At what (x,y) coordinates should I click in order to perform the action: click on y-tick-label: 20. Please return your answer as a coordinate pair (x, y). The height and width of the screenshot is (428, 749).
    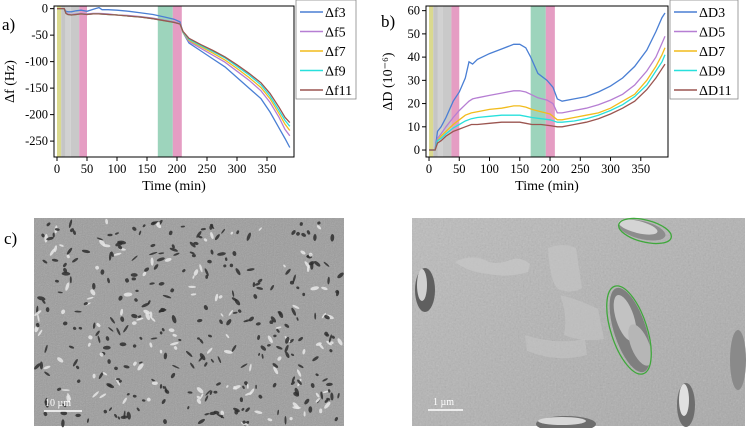
    Looking at the image, I should click on (414, 104).